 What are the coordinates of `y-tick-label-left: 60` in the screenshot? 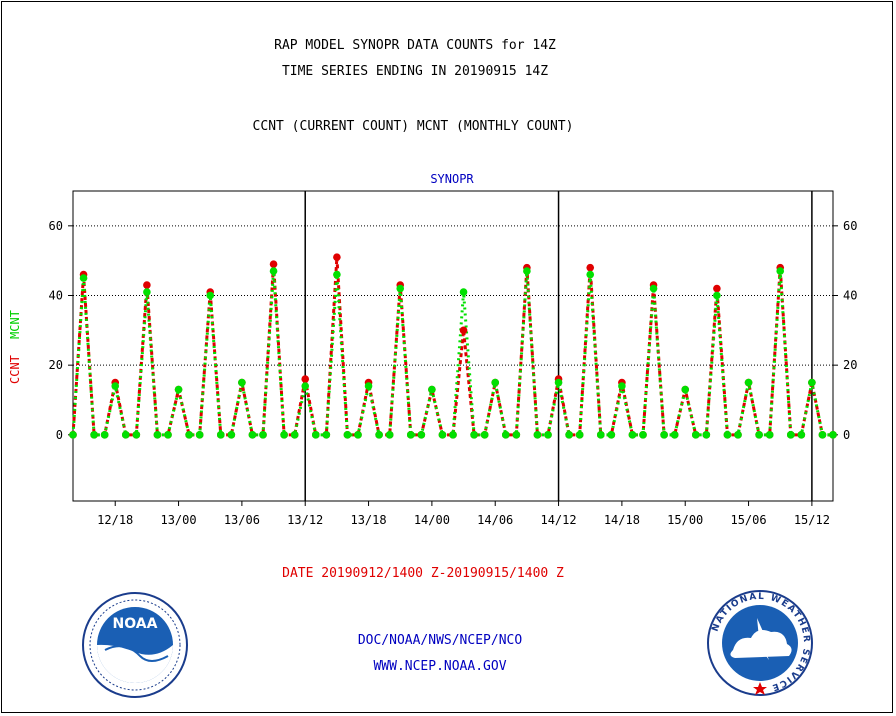 It's located at (56, 226).